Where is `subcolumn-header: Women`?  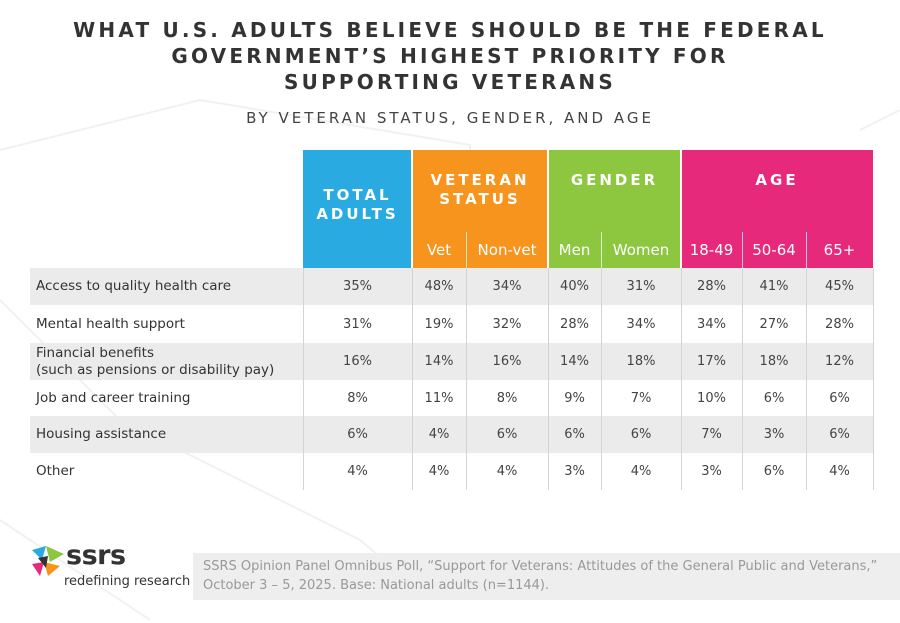 subcolumn-header: Women is located at coordinates (641, 250).